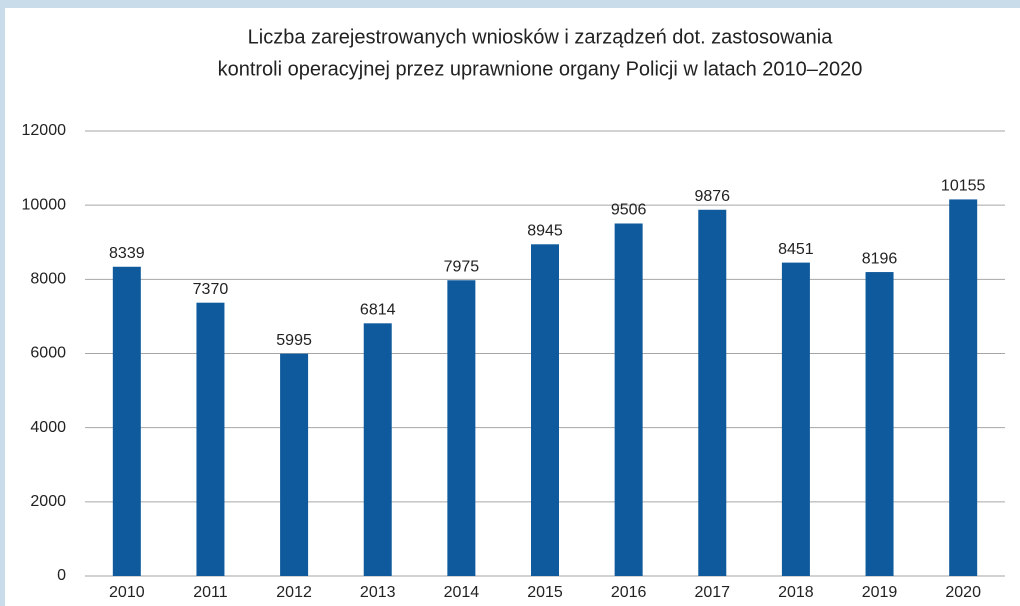 Image resolution: width=1020 pixels, height=606 pixels. I want to click on data-label: 10155, so click(963, 186).